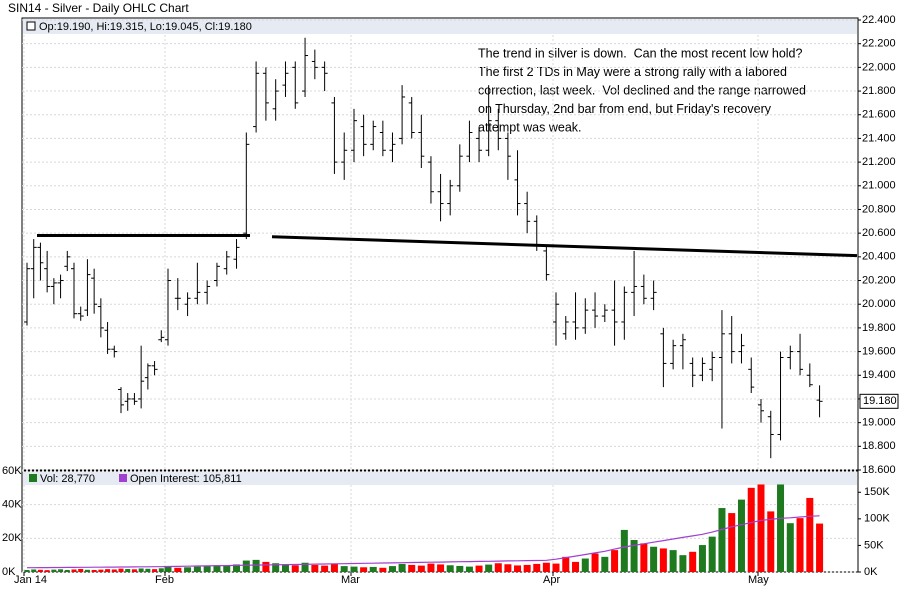 The image size is (900, 612). What do you see at coordinates (879, 209) in the screenshot?
I see `y-tick-label: 20.800` at bounding box center [879, 209].